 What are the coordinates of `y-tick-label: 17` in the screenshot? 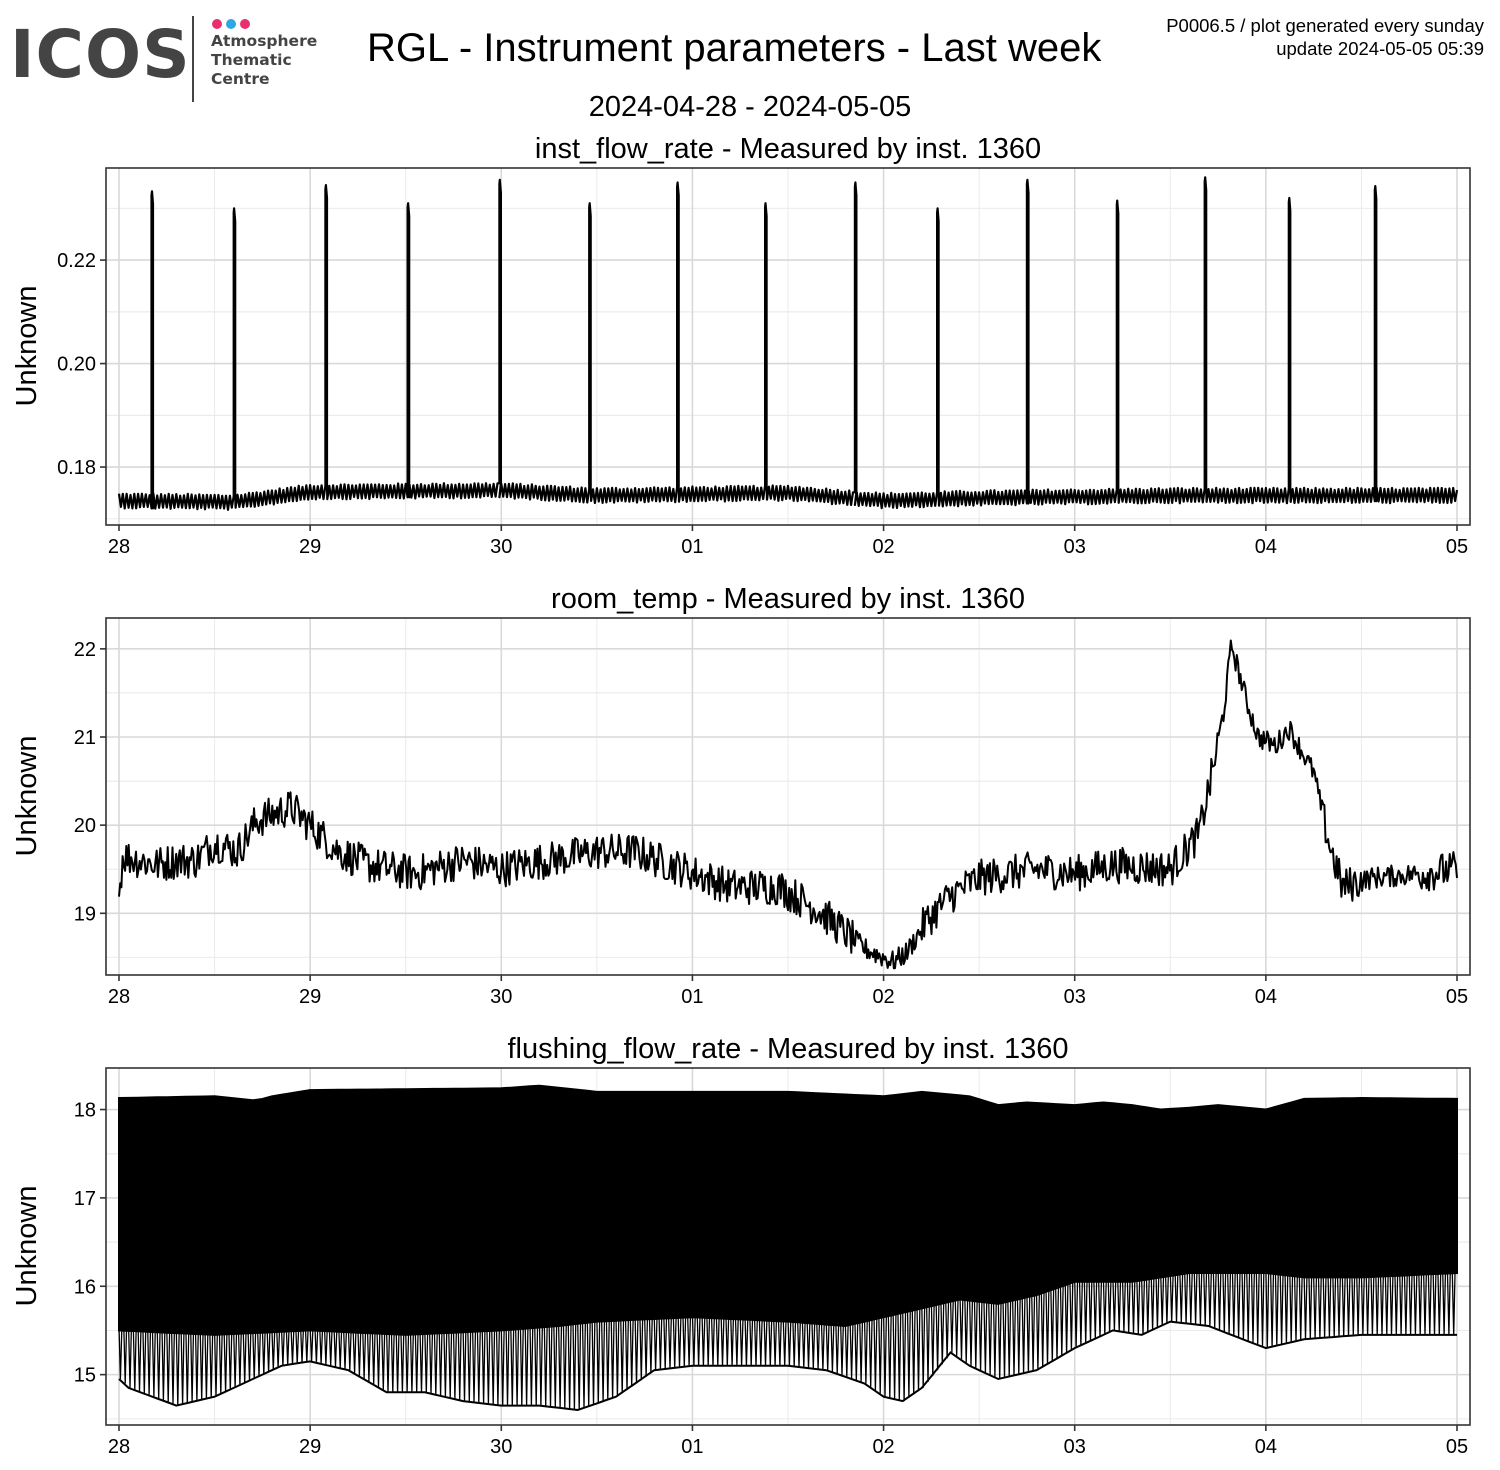 It's located at (85, 1199).